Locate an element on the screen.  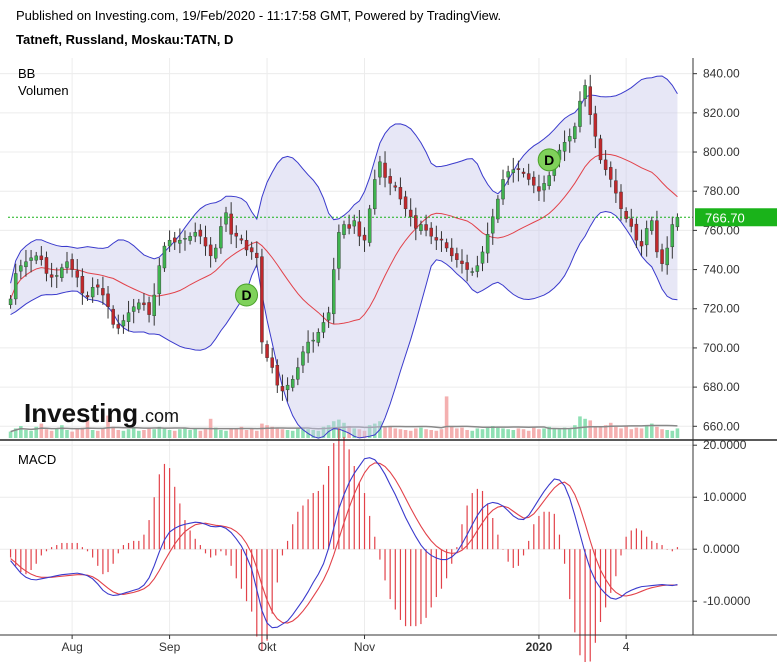
marker-circle is located at coordinates (549, 160).